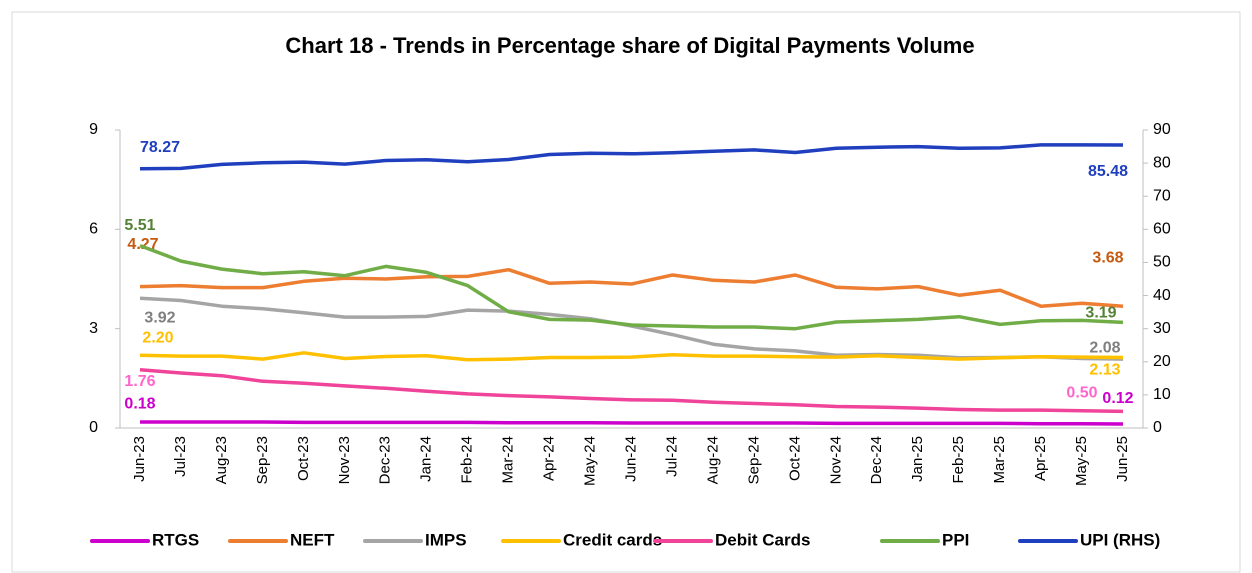  I want to click on x-tick-label: Dec-23, so click(385, 460).